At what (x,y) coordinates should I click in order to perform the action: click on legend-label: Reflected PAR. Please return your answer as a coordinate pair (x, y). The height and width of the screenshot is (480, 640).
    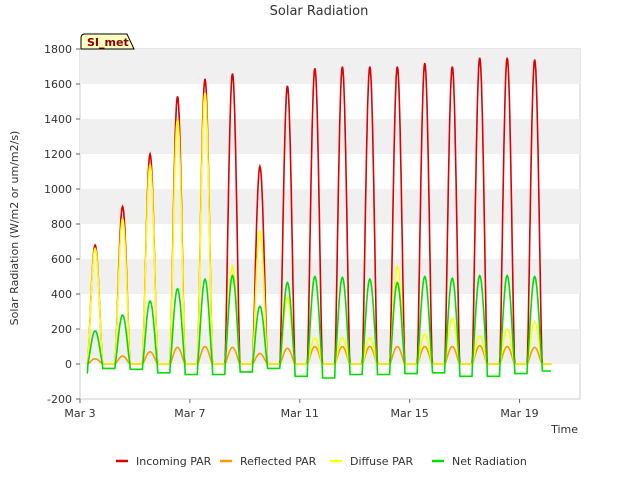
    Looking at the image, I should click on (278, 461).